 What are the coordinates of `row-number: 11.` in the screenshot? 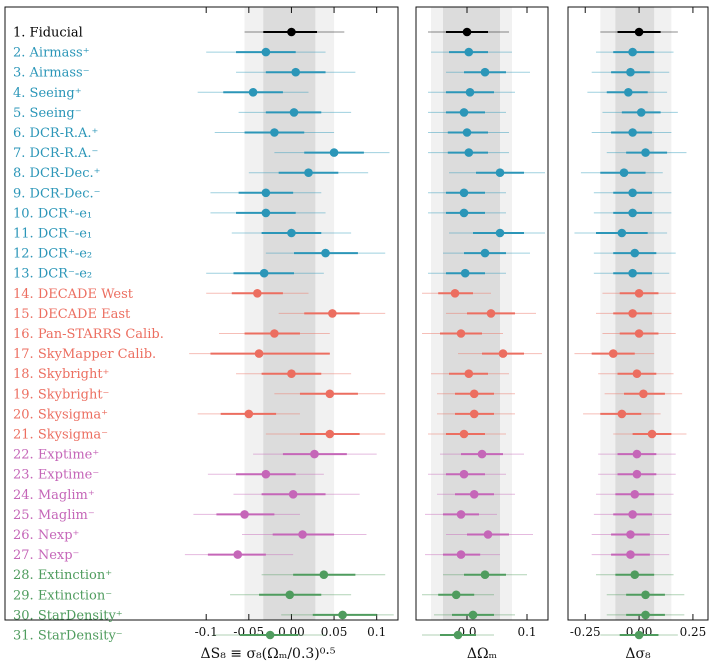 It's located at (25, 234).